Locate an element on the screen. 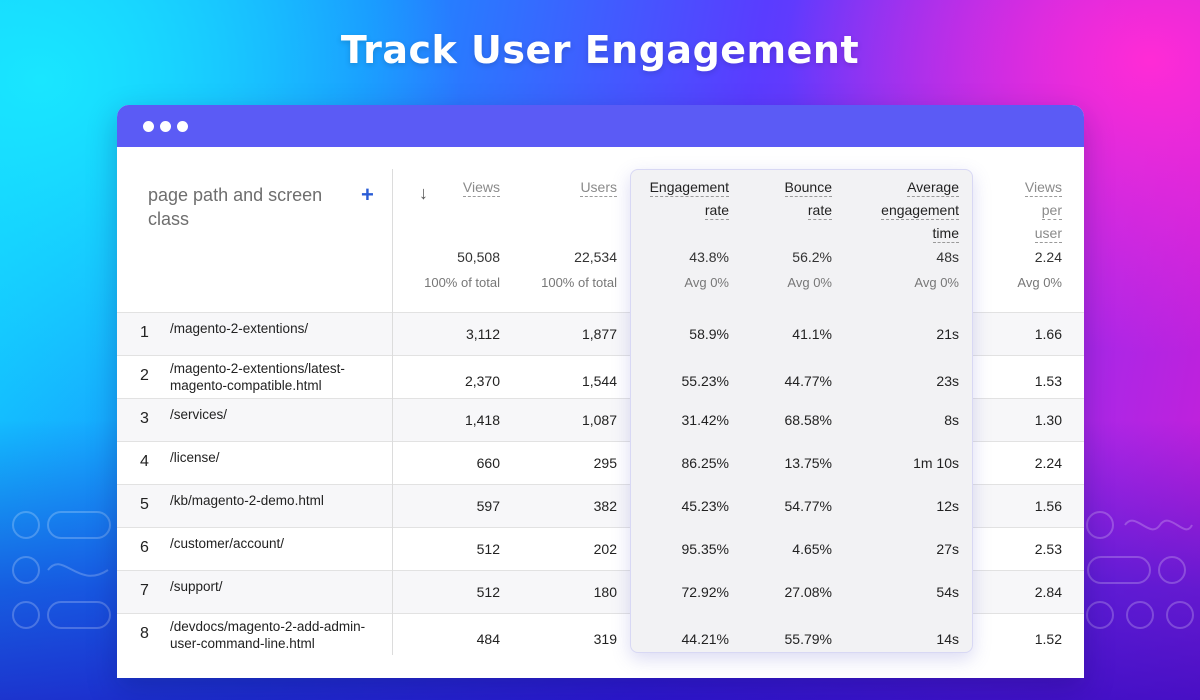 The width and height of the screenshot is (1200, 700). column-total: 50,508 is located at coordinates (478, 257).